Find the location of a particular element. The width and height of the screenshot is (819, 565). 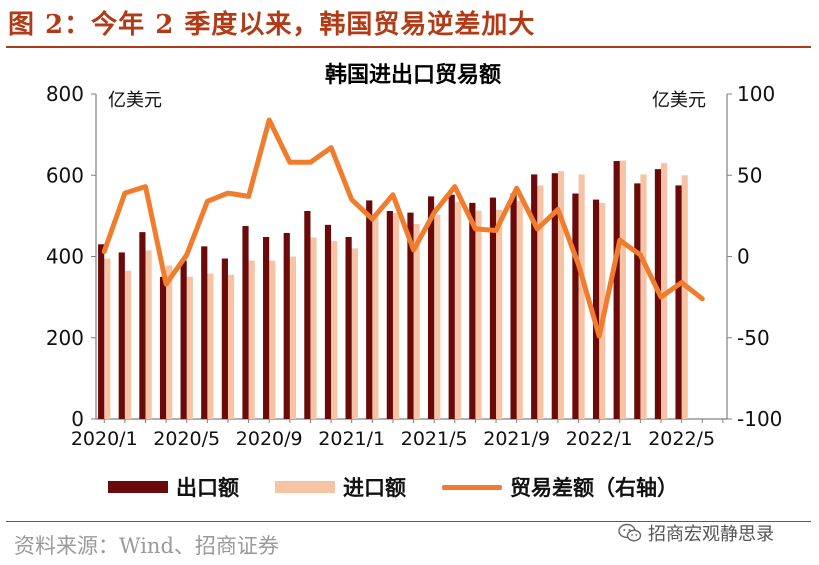

legend-item-export: 出口额 is located at coordinates (173, 487).